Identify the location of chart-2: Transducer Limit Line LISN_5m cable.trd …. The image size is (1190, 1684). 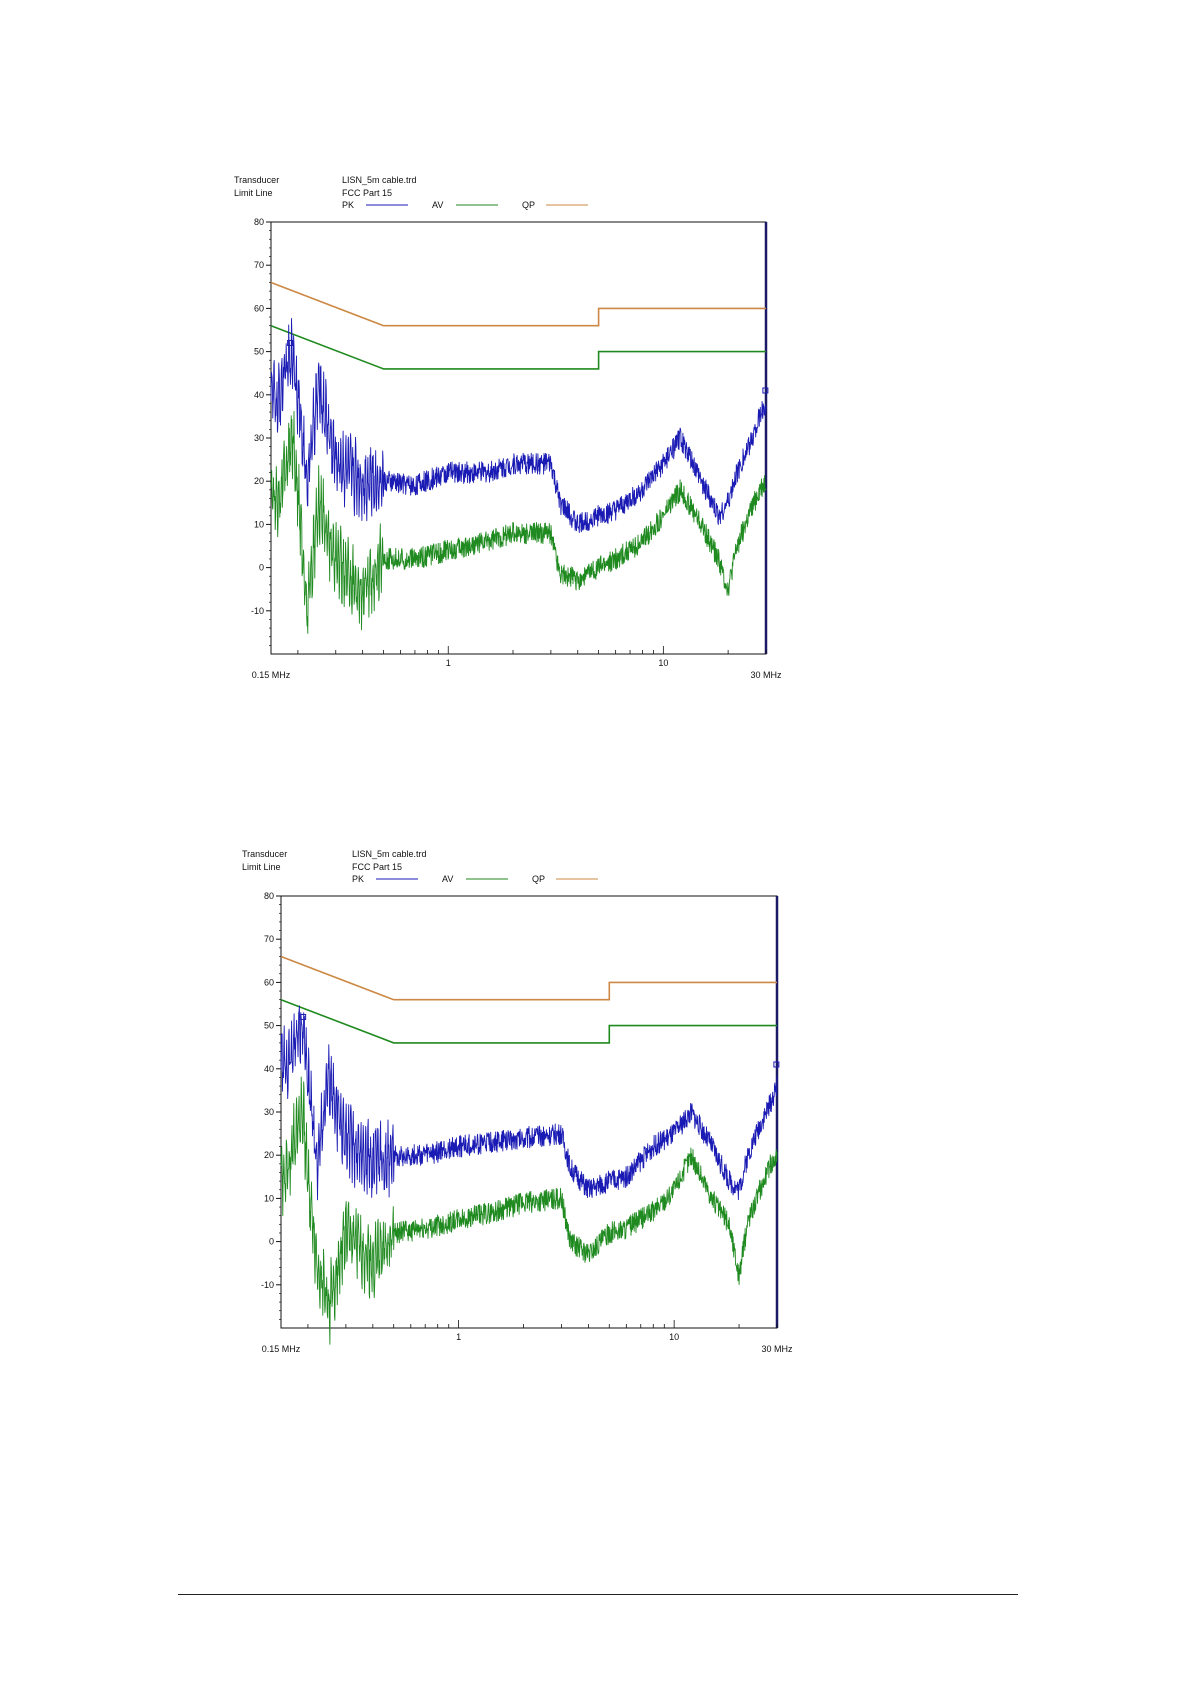
(517, 1101).